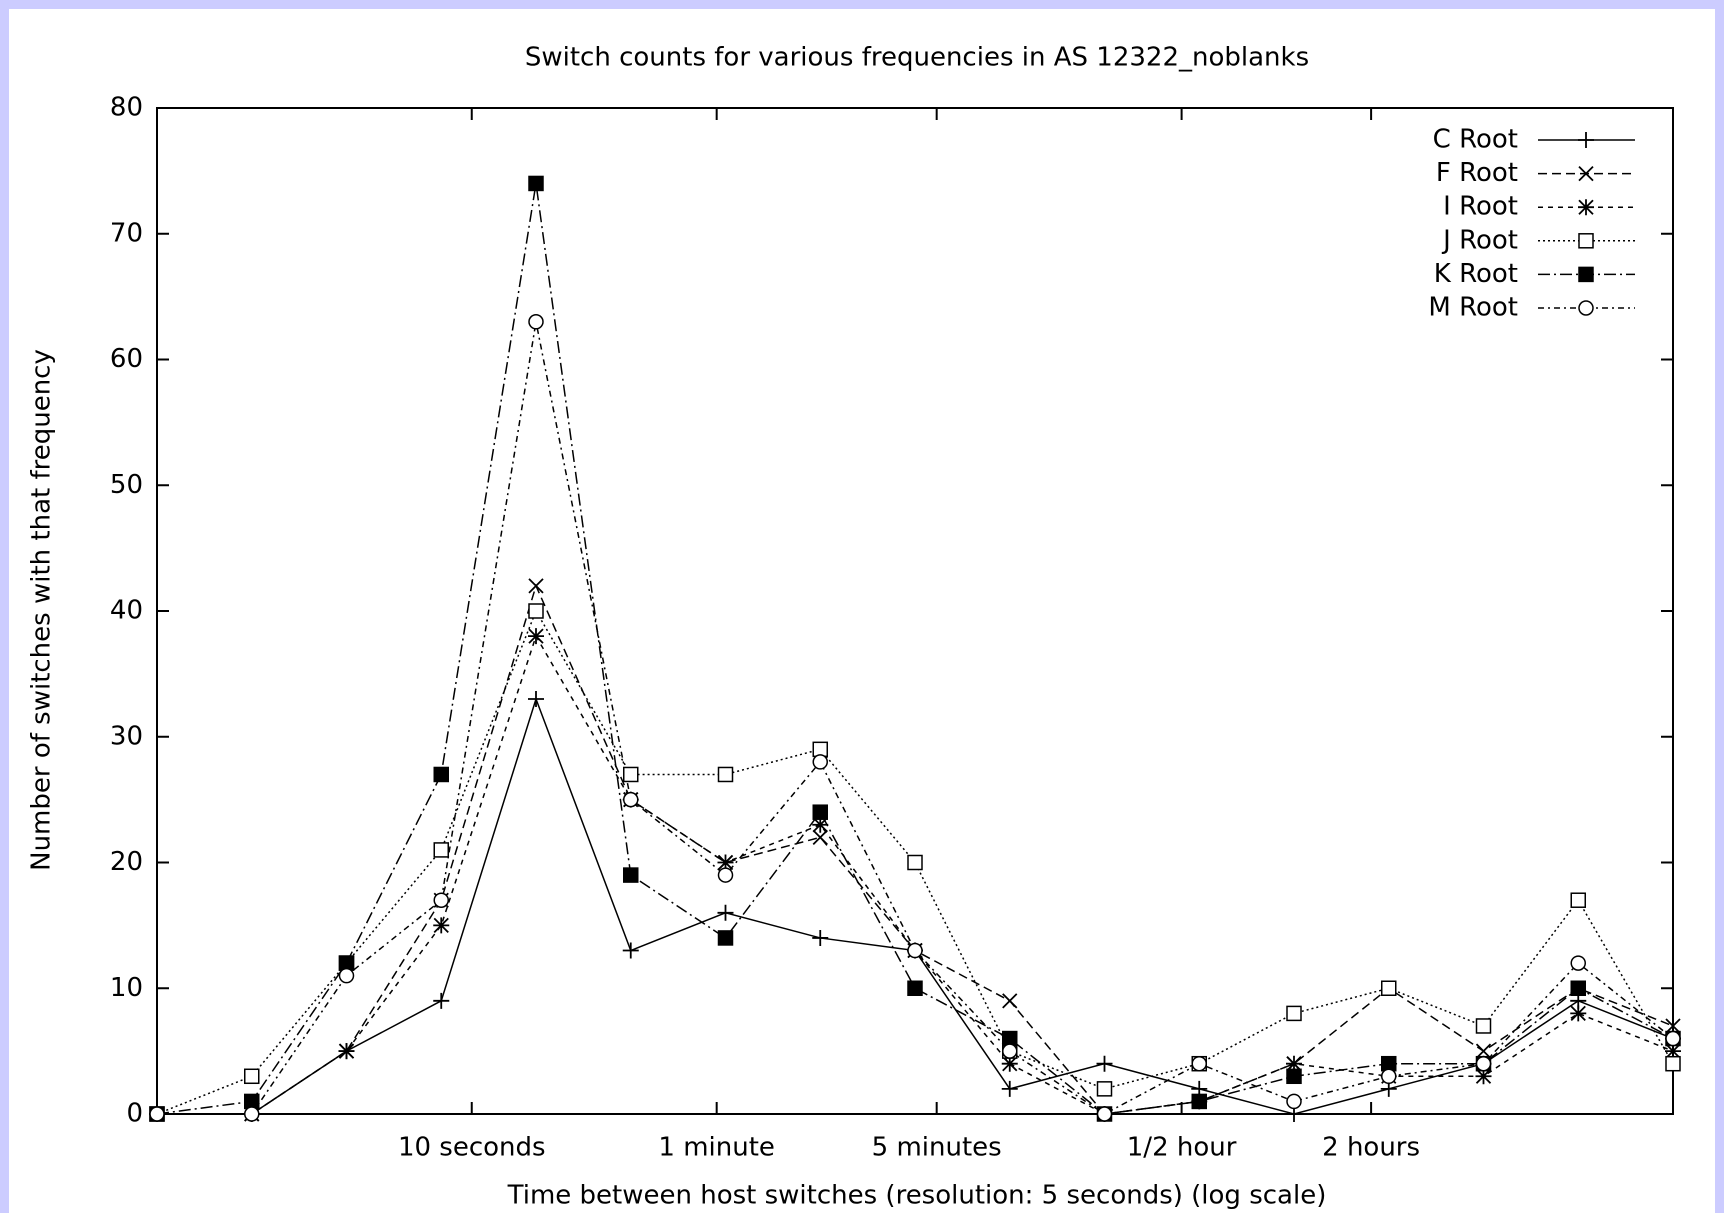  Describe the element at coordinates (1480, 207) in the screenshot. I see `legend-label: I Root` at that location.